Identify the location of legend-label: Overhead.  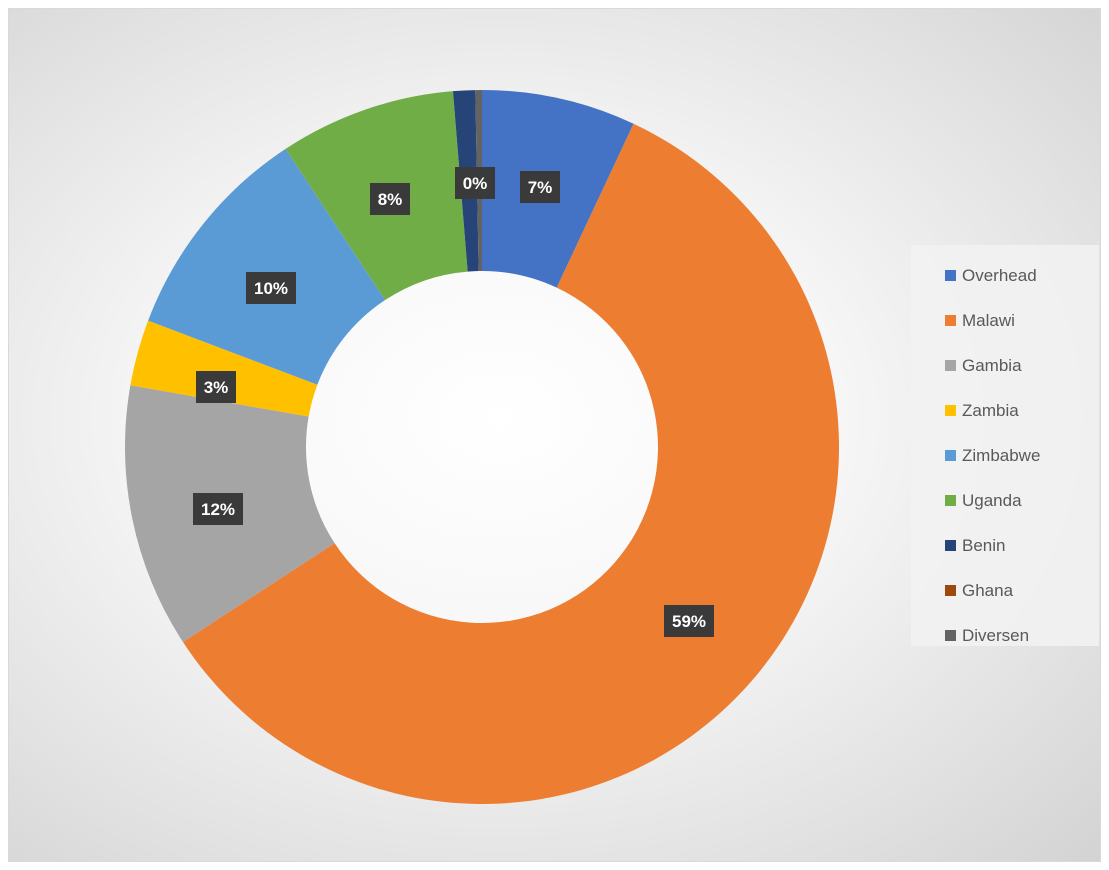
(999, 275).